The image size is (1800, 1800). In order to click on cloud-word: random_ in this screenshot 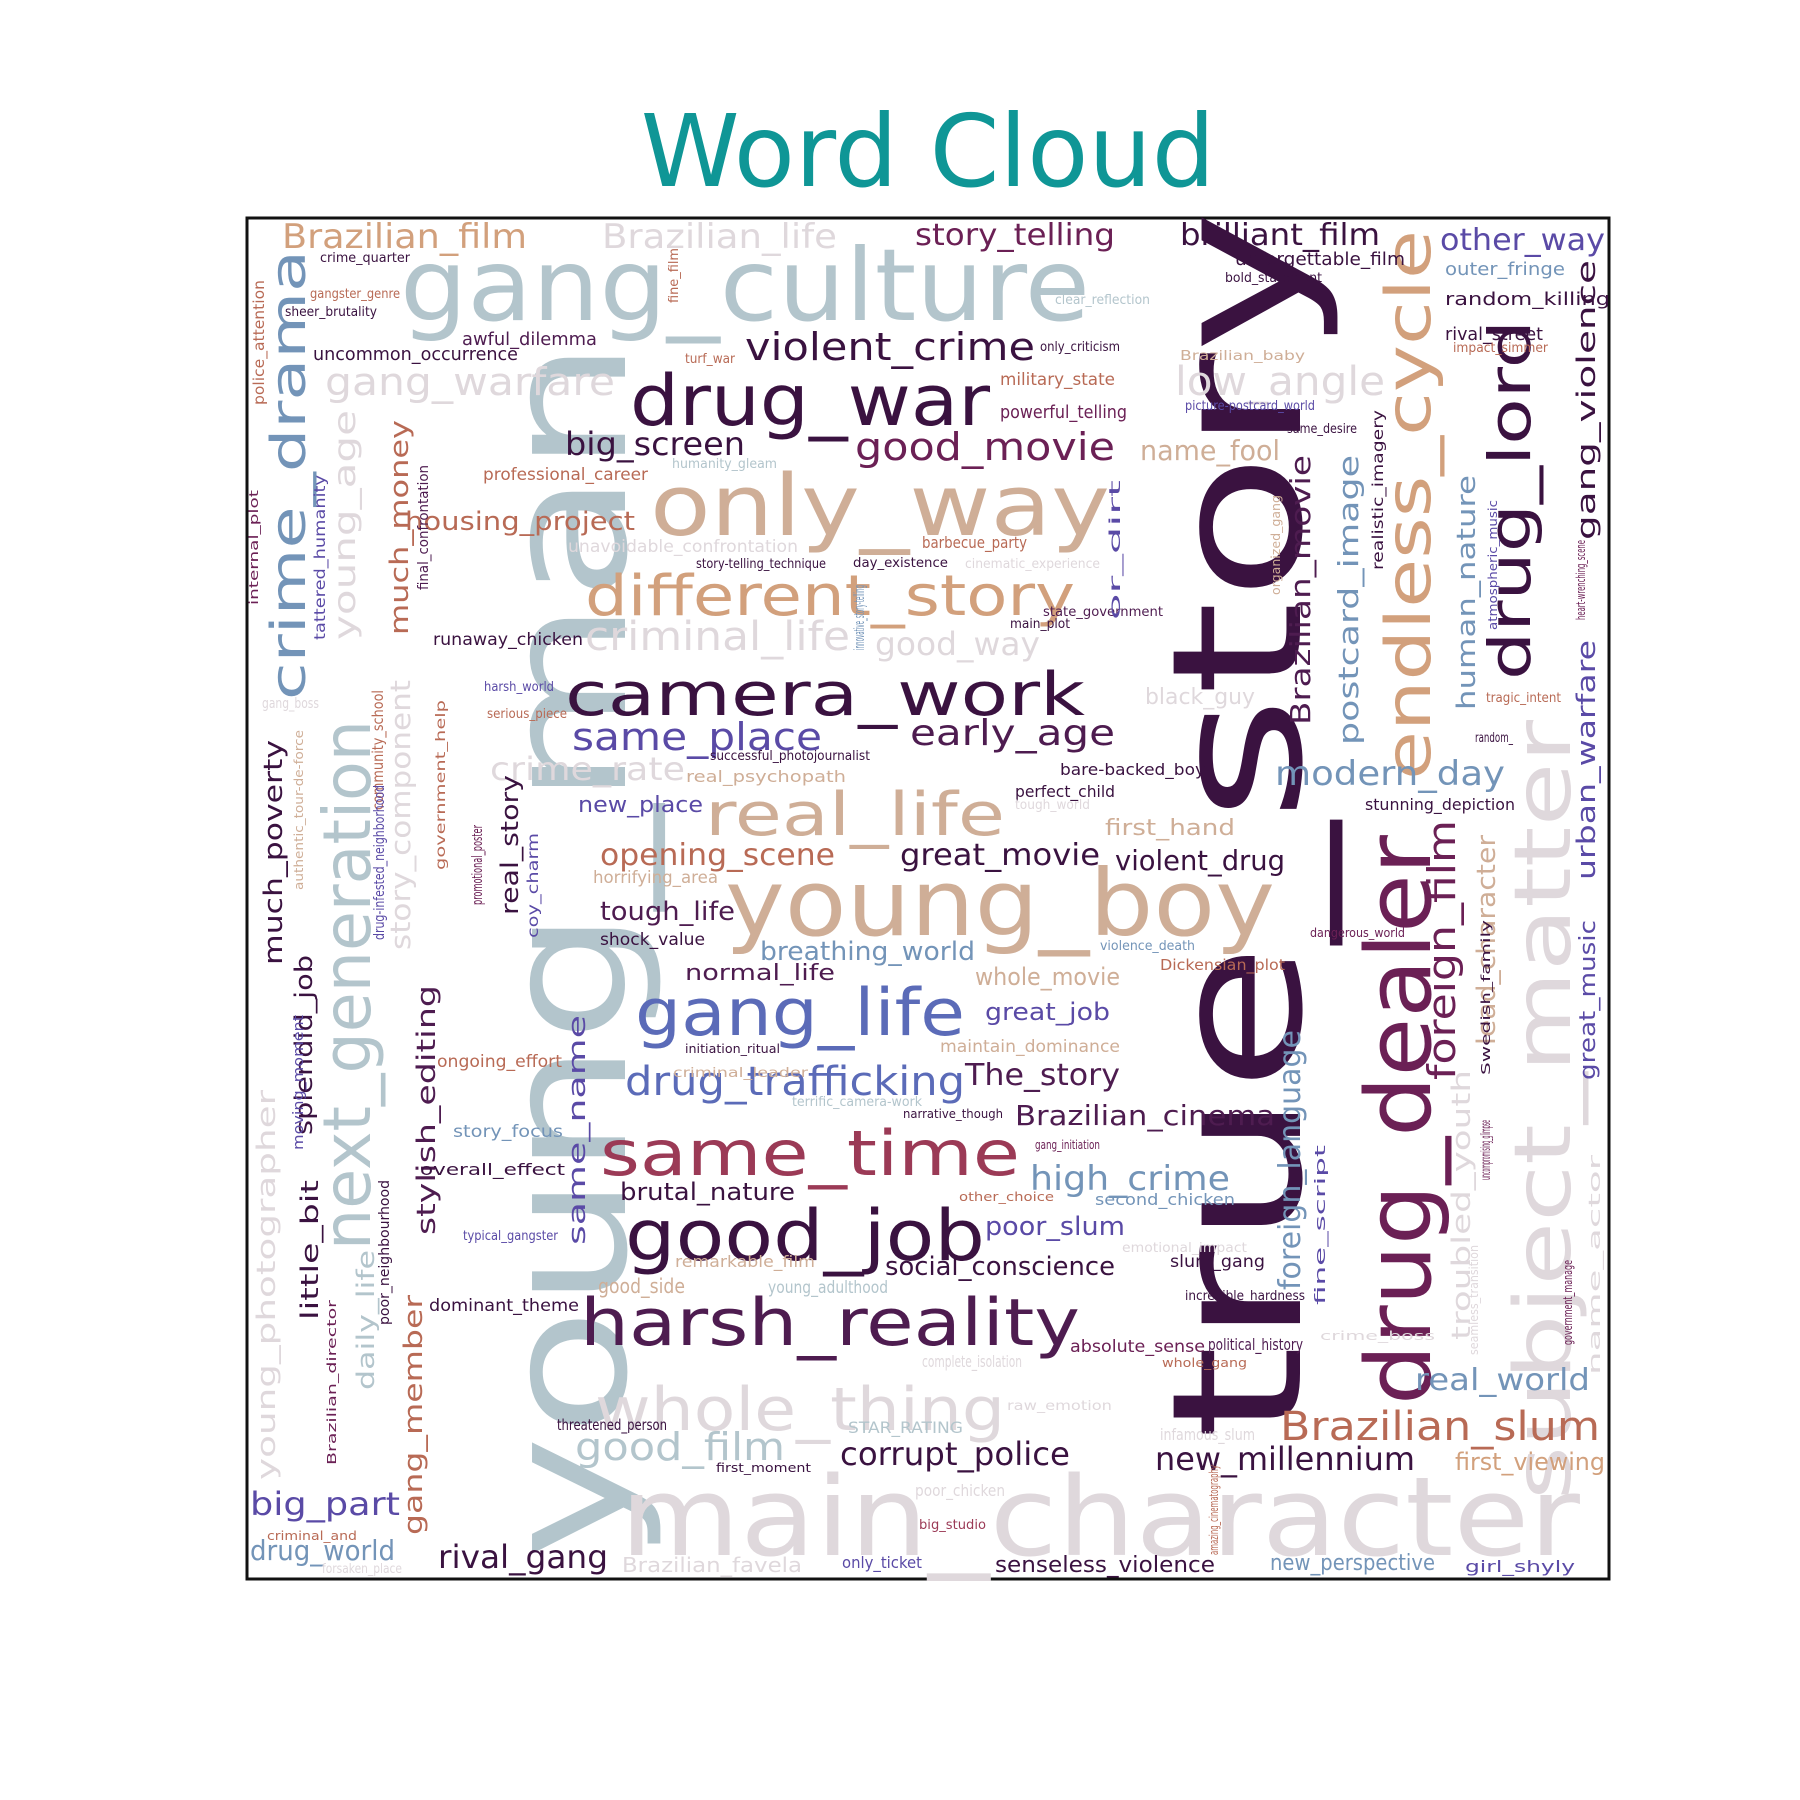, I will do `click(1494, 738)`.